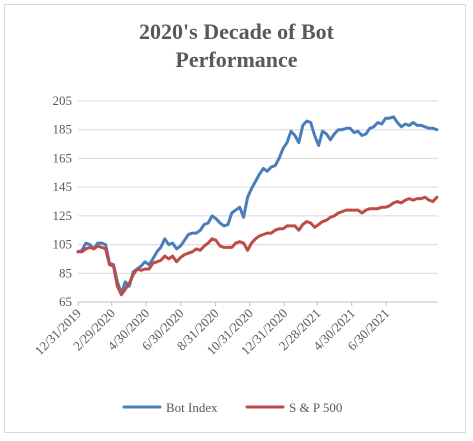 Image resolution: width=473 pixels, height=441 pixels. Describe the element at coordinates (236, 46) in the screenshot. I see `chart-title: 2020's Decade of Bot Performance` at that location.